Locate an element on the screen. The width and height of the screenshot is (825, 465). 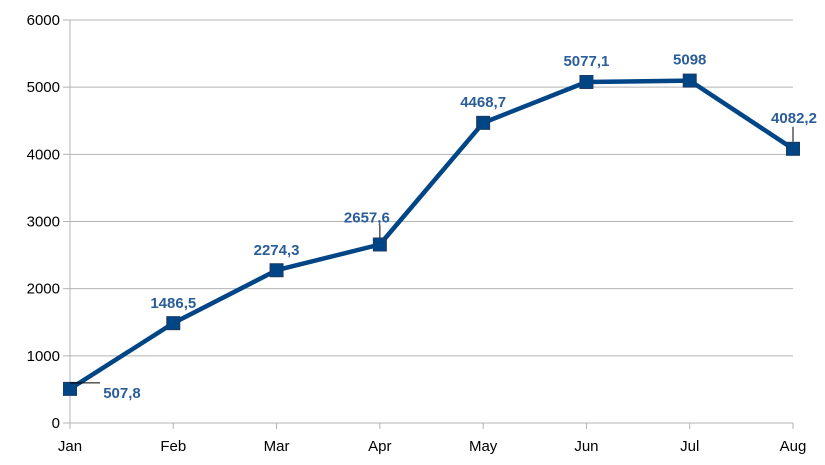
x-tick-label: May is located at coordinates (483, 446).